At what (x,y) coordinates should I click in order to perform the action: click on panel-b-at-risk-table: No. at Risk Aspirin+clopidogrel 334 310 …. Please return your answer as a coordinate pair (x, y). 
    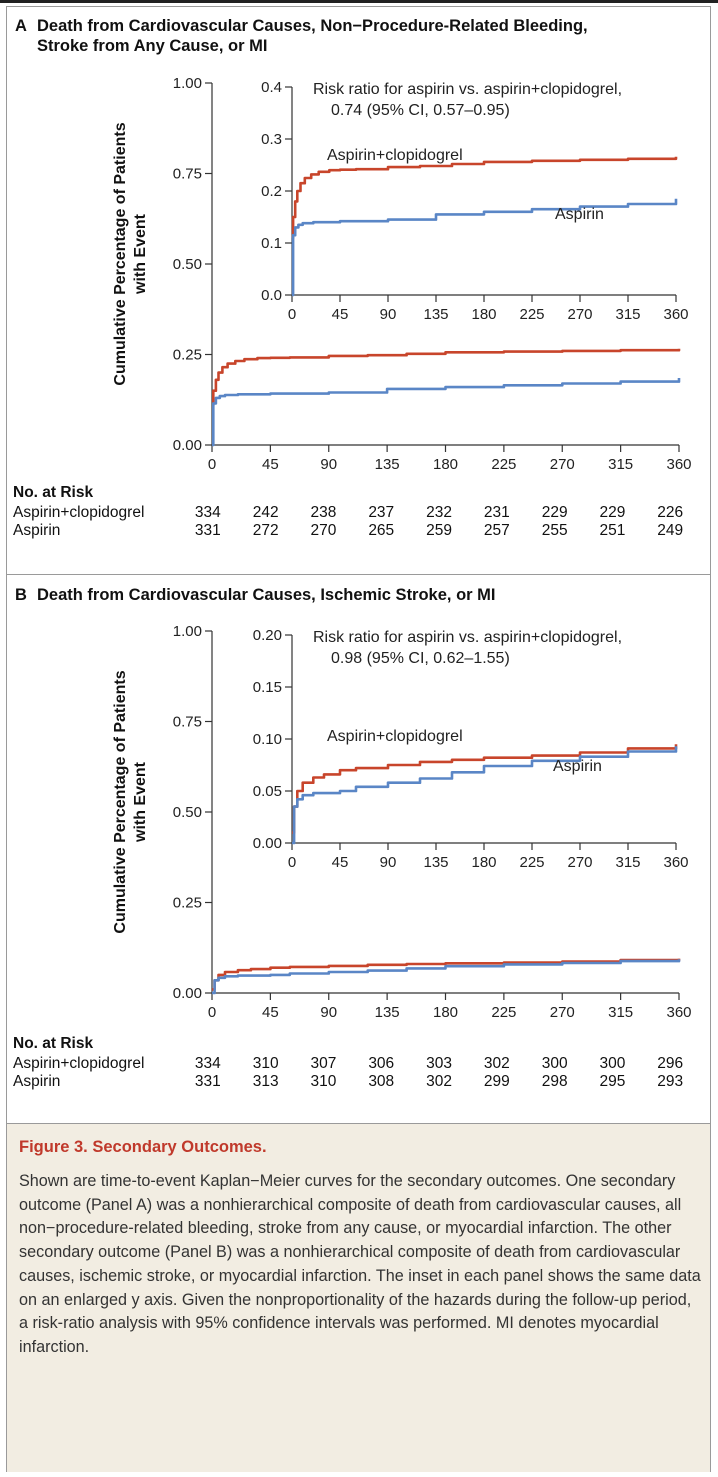
    Looking at the image, I should click on (348, 1063).